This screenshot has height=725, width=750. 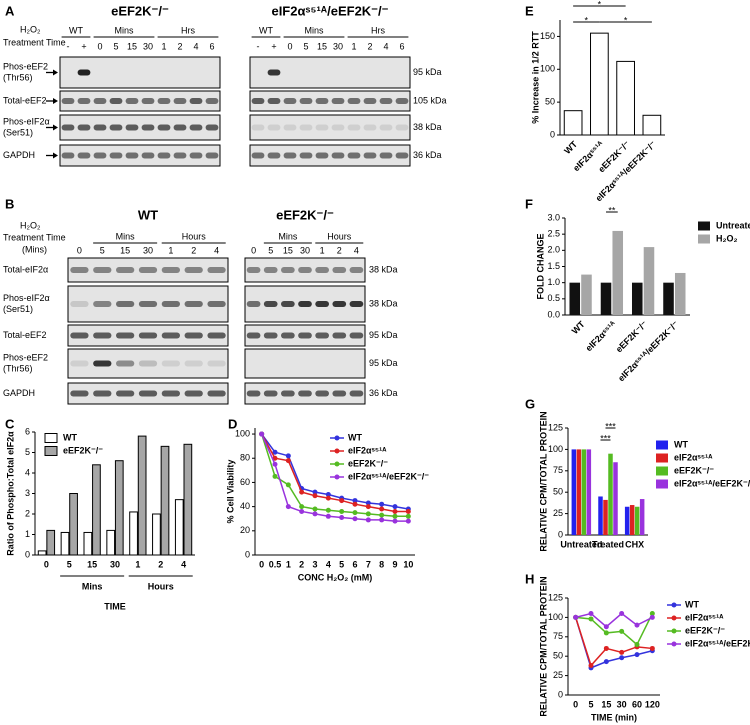 I want to click on lane-header: Hours, so click(x=339, y=236).